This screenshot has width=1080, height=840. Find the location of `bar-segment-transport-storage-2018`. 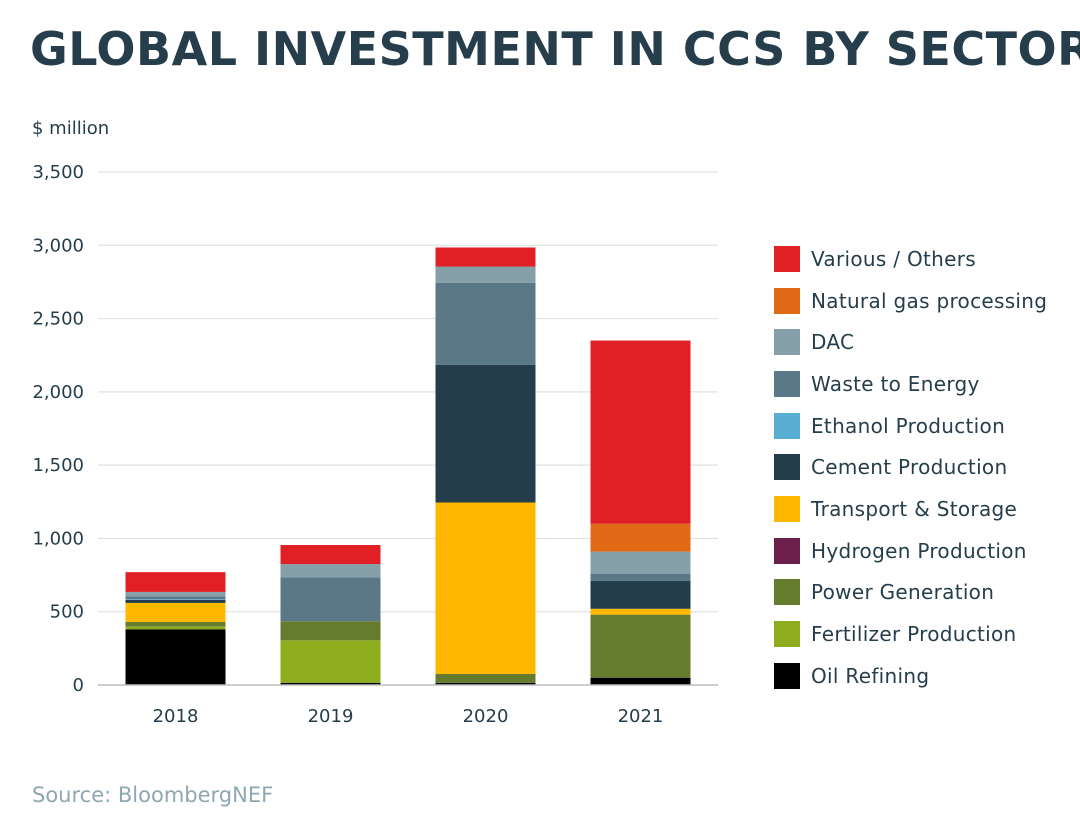

bar-segment-transport-storage-2018 is located at coordinates (175, 612).